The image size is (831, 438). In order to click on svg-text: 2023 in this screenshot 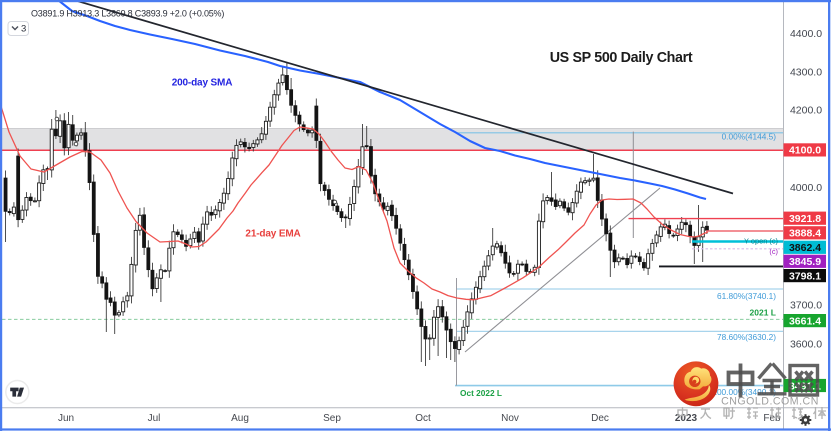, I will do `click(686, 418)`.